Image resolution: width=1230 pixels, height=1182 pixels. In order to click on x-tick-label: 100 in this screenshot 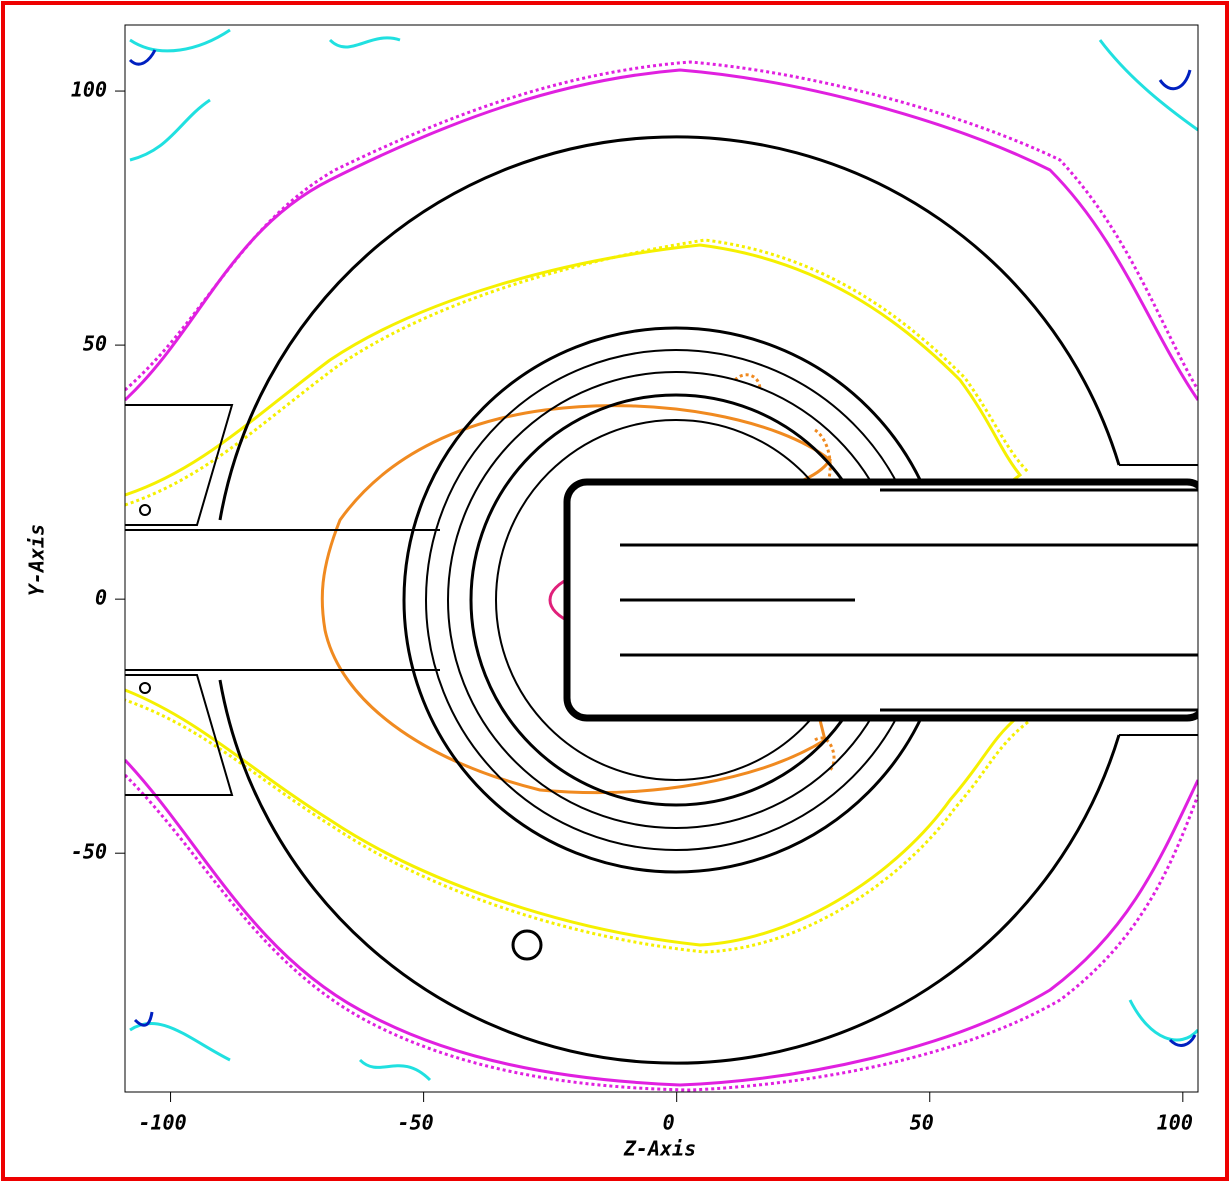, I will do `click(1175, 1123)`.